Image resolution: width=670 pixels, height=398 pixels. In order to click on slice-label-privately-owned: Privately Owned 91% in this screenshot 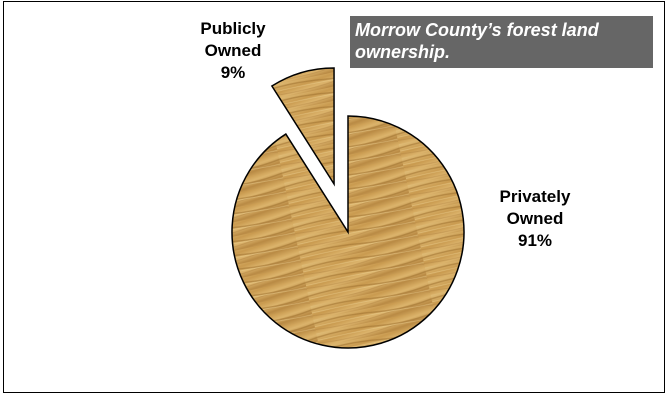, I will do `click(535, 218)`.